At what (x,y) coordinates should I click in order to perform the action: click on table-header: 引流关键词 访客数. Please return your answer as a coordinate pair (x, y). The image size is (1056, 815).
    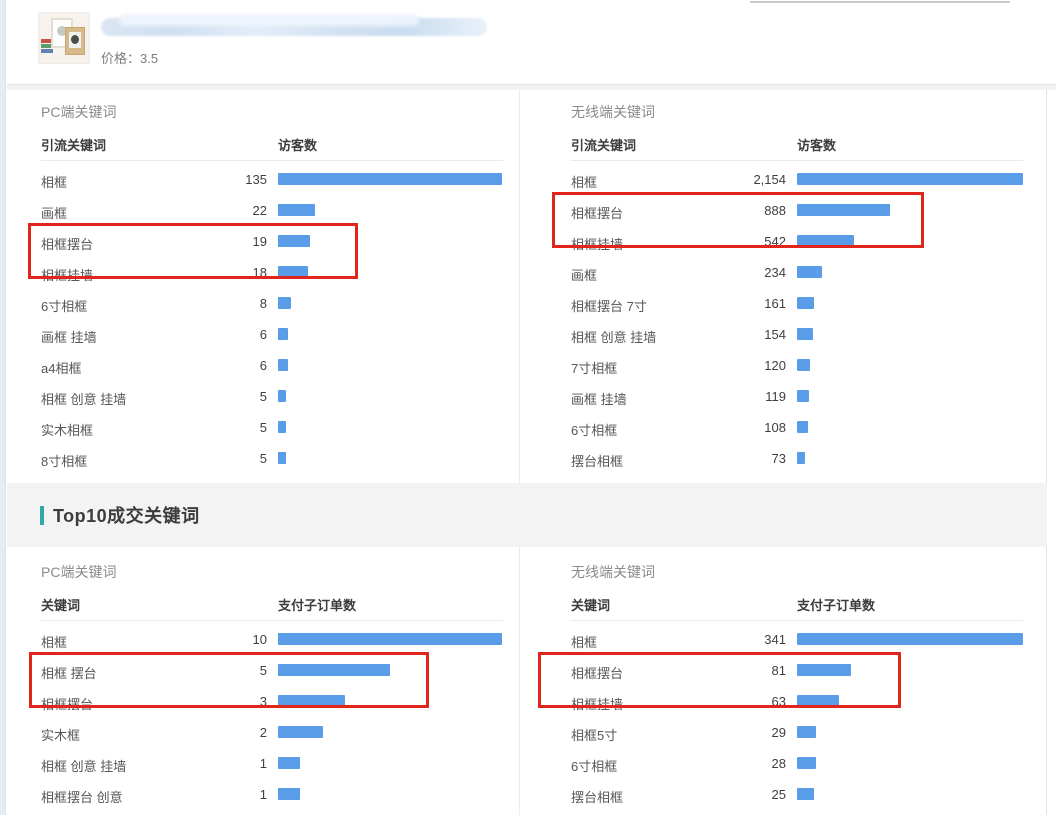
    Looking at the image, I should click on (272, 144).